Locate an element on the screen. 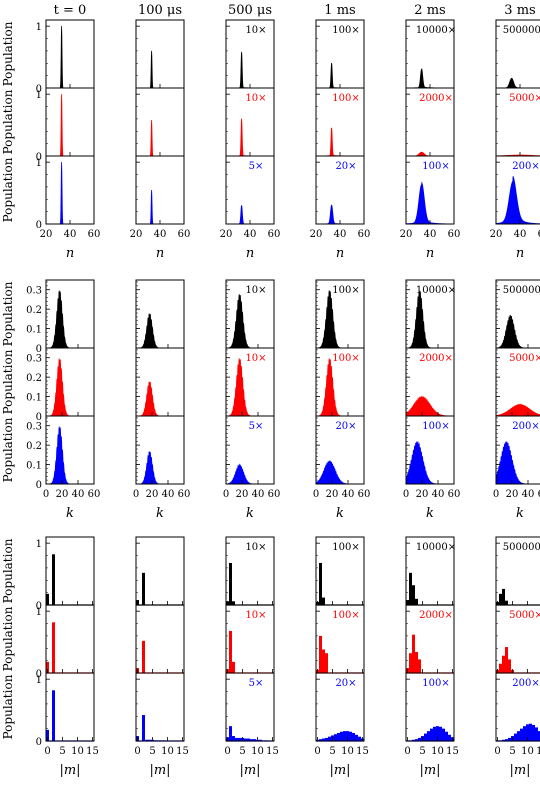  panel-k-row0-col4: 10000× is located at coordinates (430, 314).